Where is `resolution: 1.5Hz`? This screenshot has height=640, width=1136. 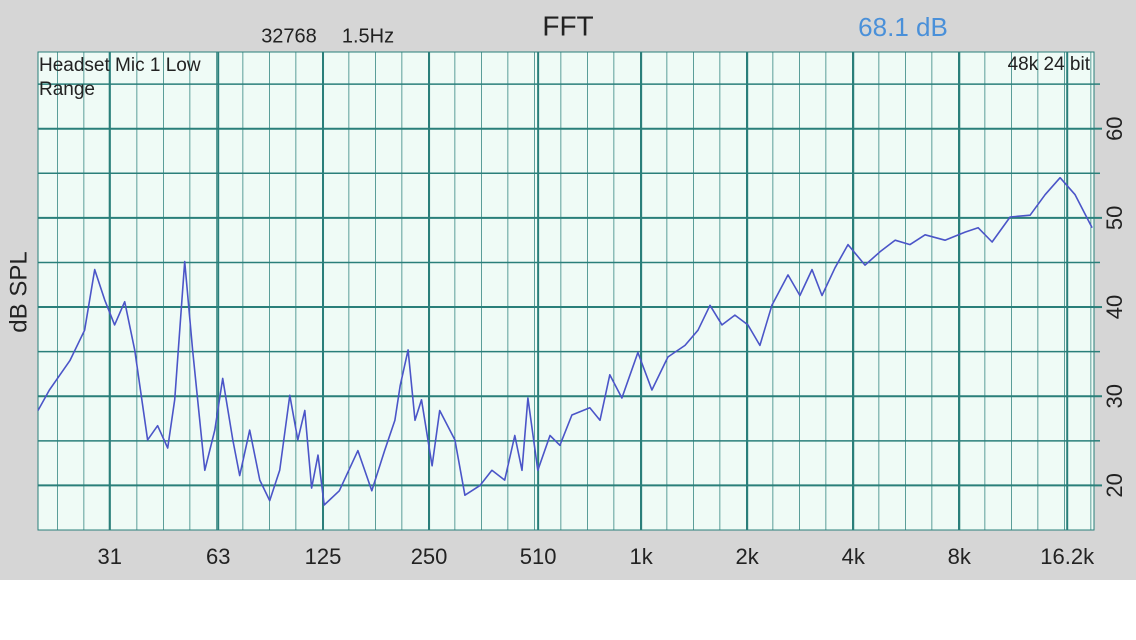 resolution: 1.5Hz is located at coordinates (368, 36).